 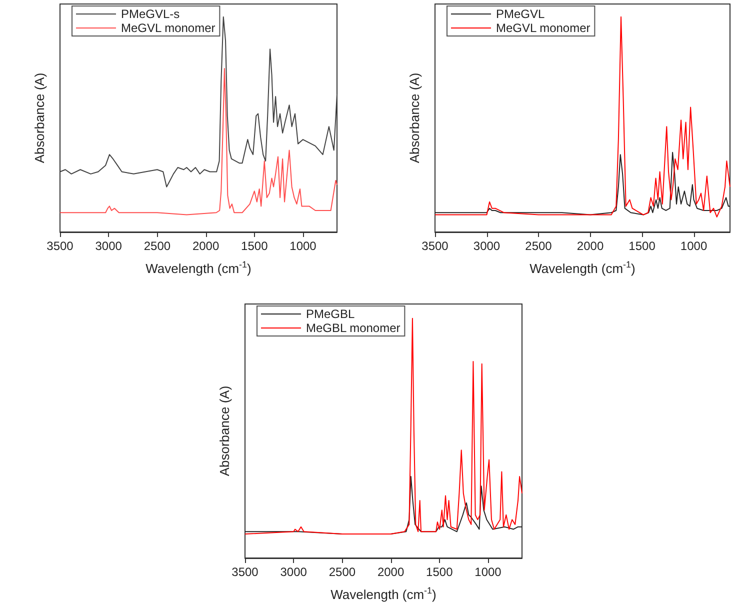 What do you see at coordinates (353, 328) in the screenshot?
I see `legend-label: MeGBL monomer` at bounding box center [353, 328].